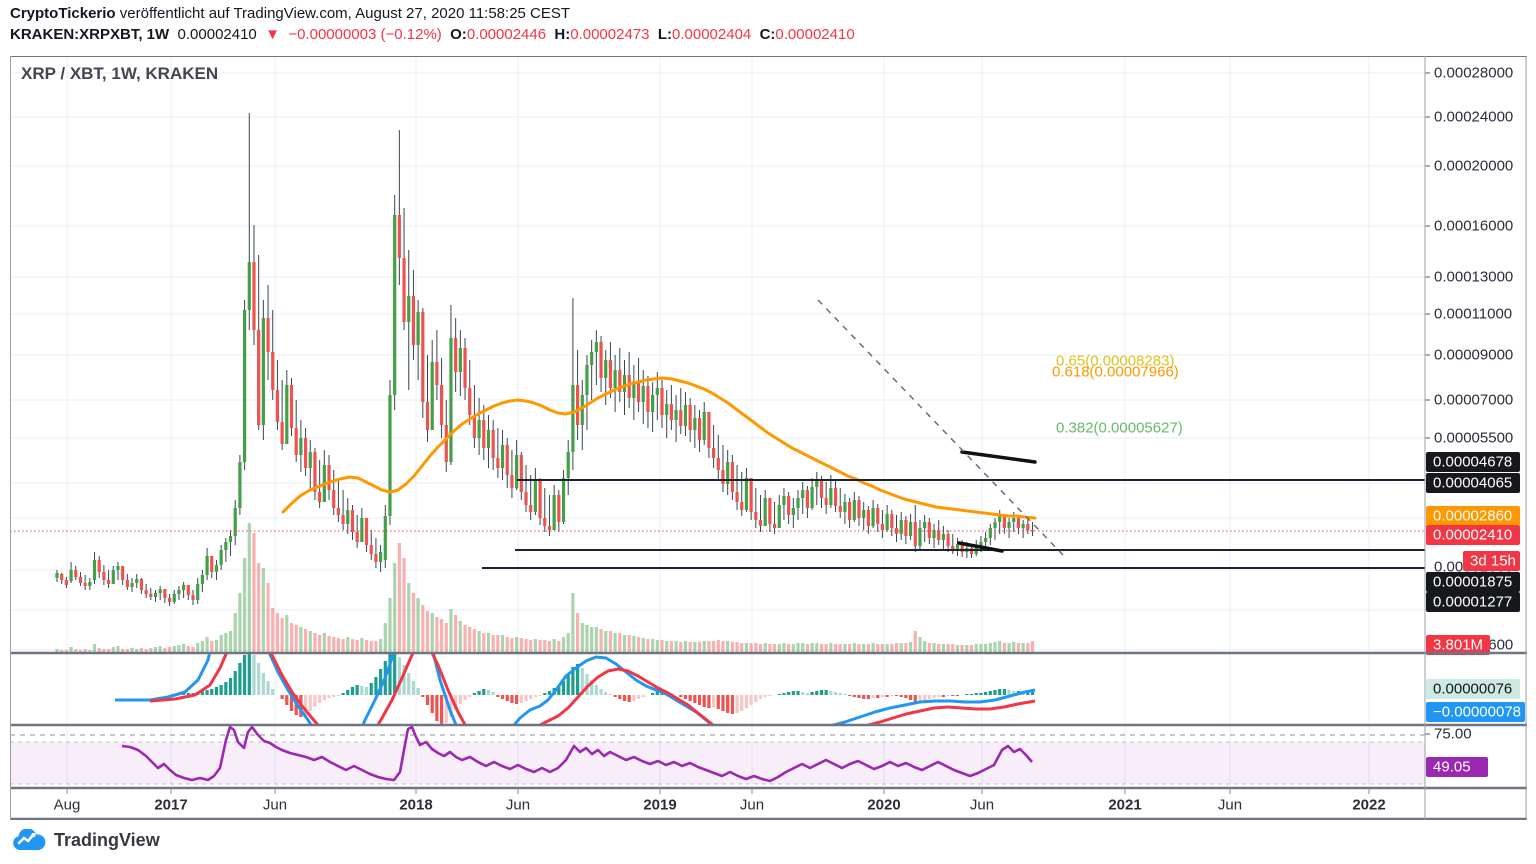 This screenshot has width=1536, height=864. I want to click on rsi-value-label: 49.05, so click(1457, 767).